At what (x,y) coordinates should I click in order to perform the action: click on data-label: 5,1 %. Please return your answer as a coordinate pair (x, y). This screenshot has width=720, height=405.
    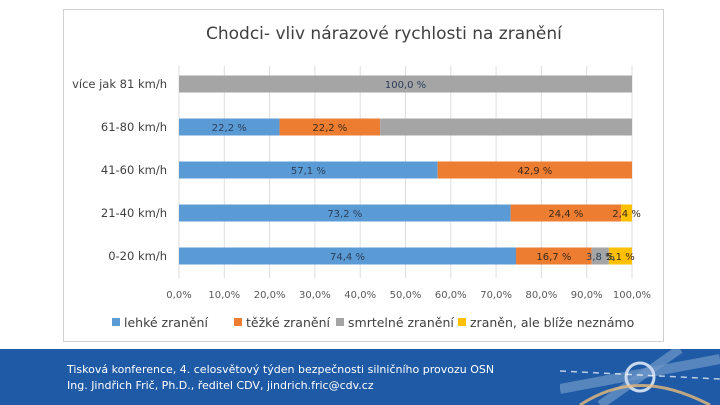
    Looking at the image, I should click on (620, 257).